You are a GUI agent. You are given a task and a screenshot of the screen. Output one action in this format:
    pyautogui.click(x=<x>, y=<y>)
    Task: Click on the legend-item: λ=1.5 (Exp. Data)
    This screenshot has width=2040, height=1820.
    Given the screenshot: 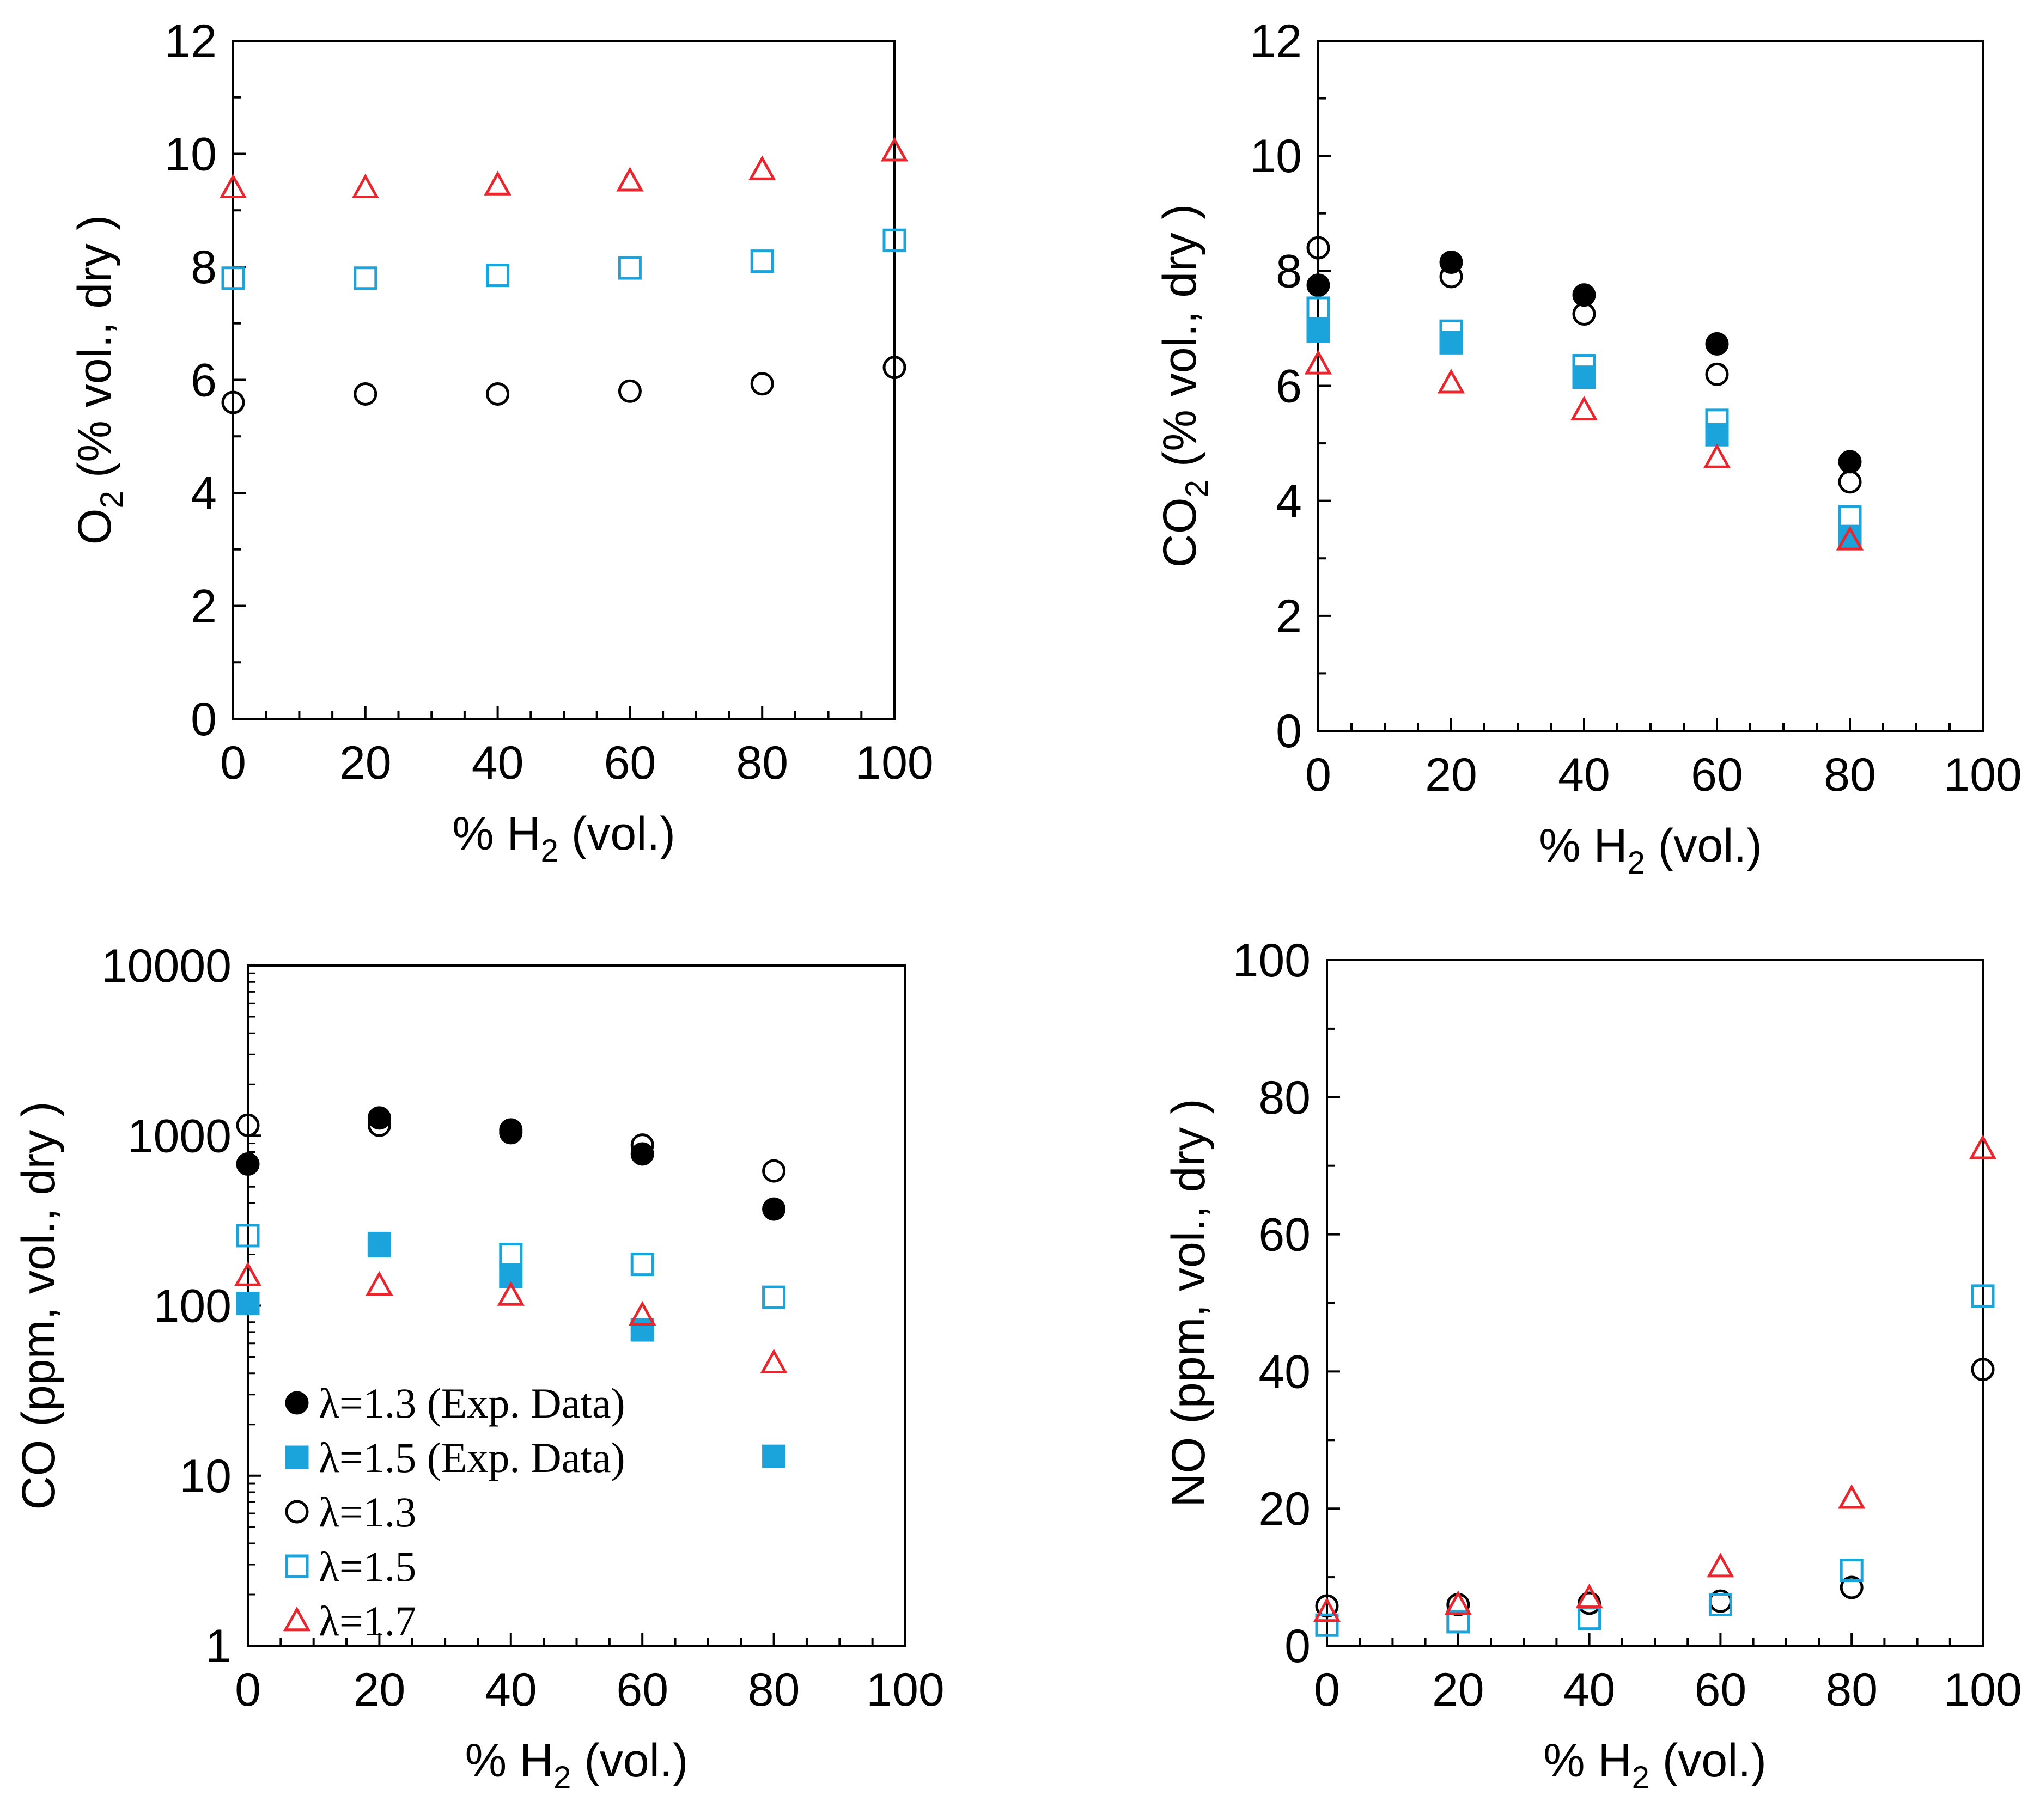 What is the action you would take?
    pyautogui.click(x=455, y=1457)
    